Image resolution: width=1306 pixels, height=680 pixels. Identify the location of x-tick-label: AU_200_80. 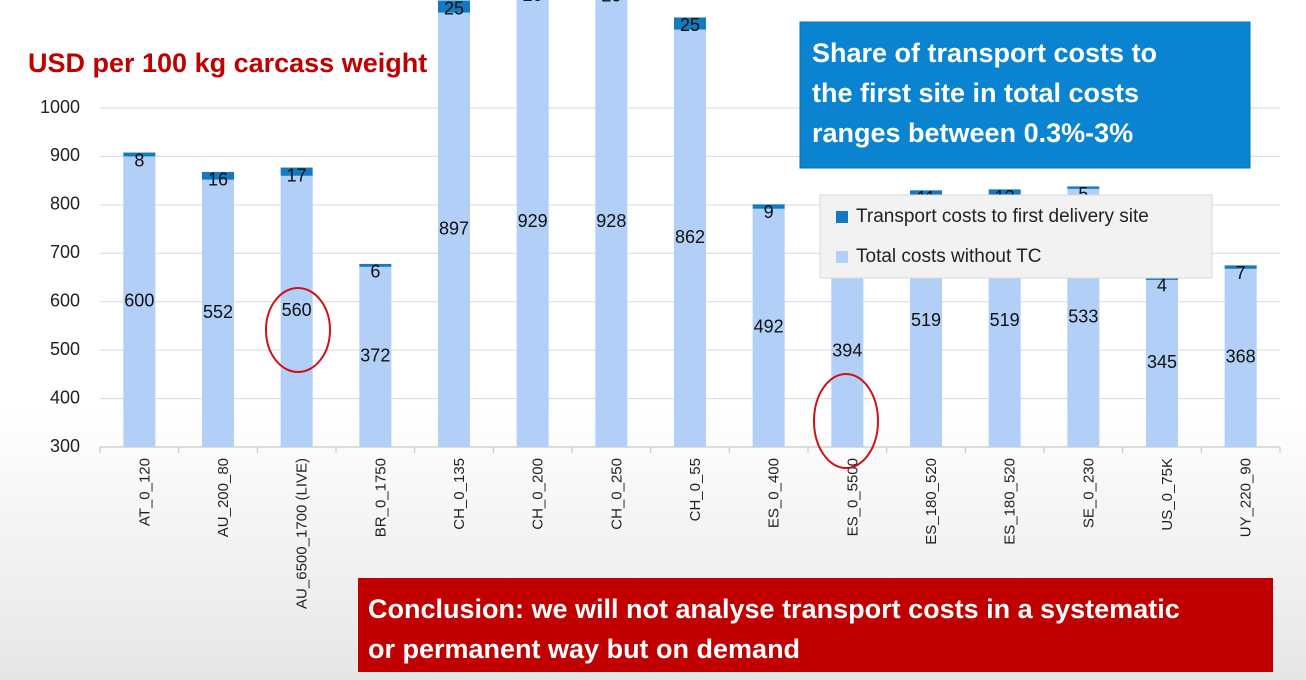
(223, 497).